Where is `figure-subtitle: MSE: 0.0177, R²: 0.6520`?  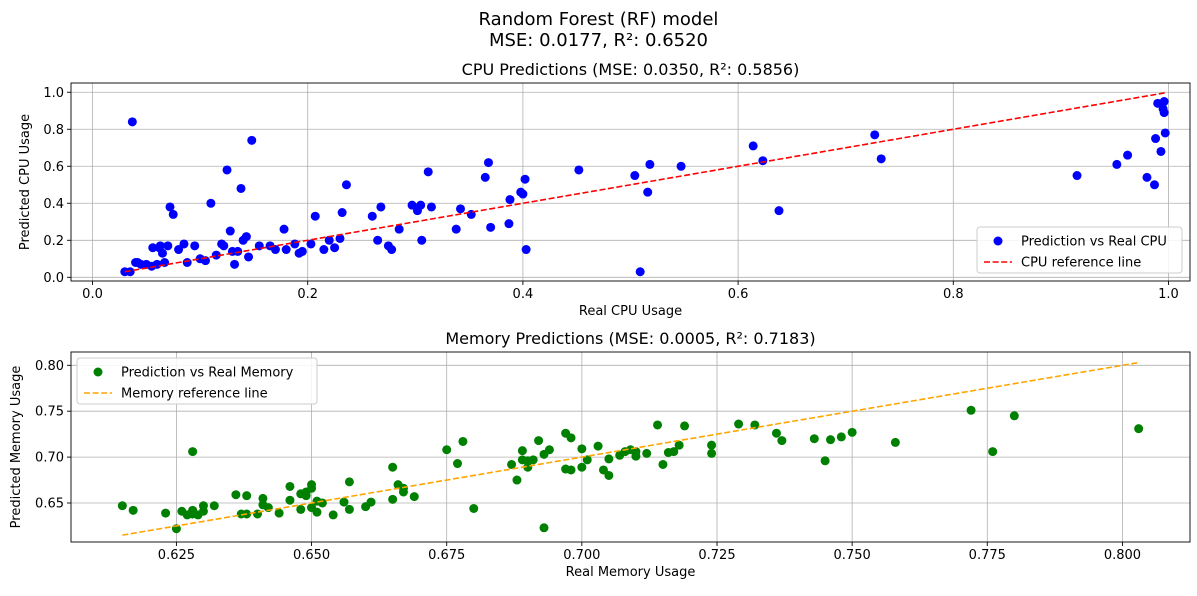 figure-subtitle: MSE: 0.0177, R²: 0.6520 is located at coordinates (598, 40).